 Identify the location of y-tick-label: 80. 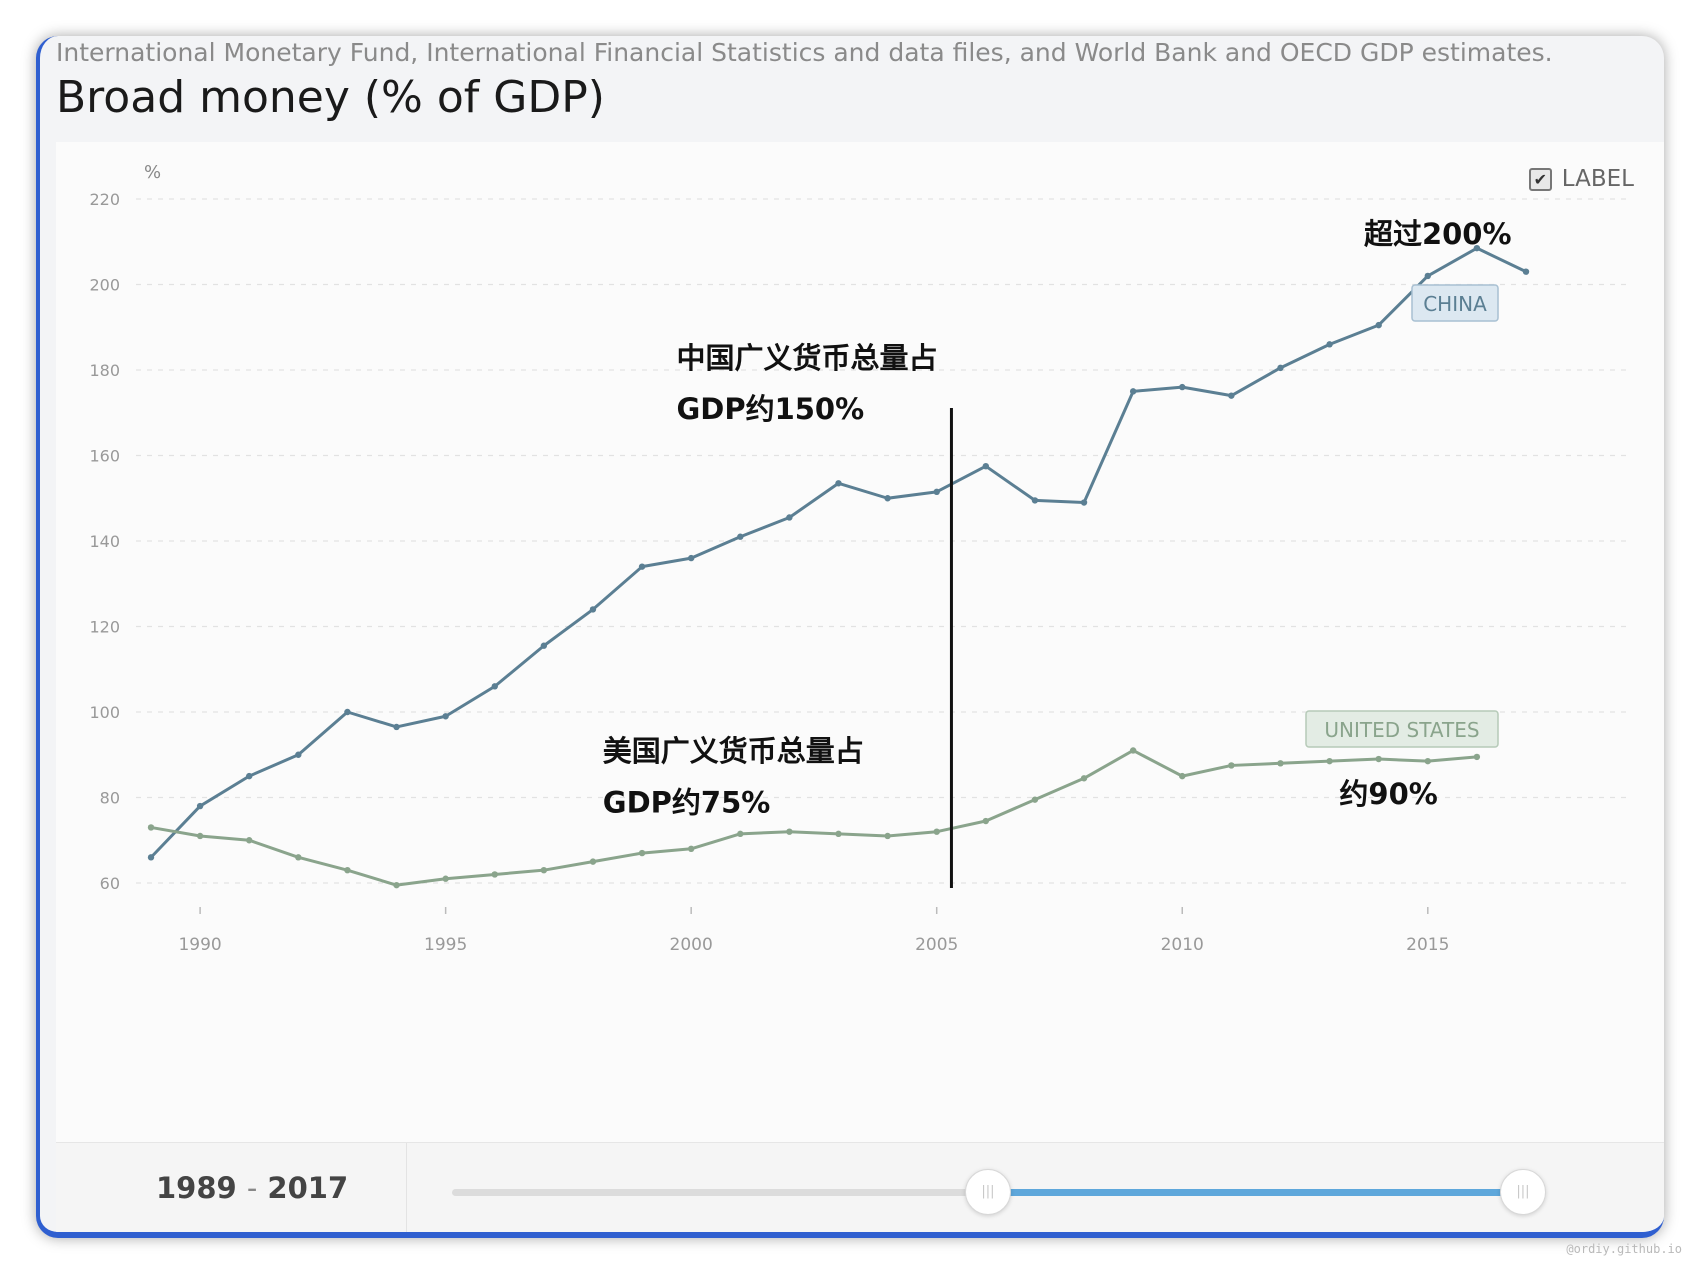
(110, 798).